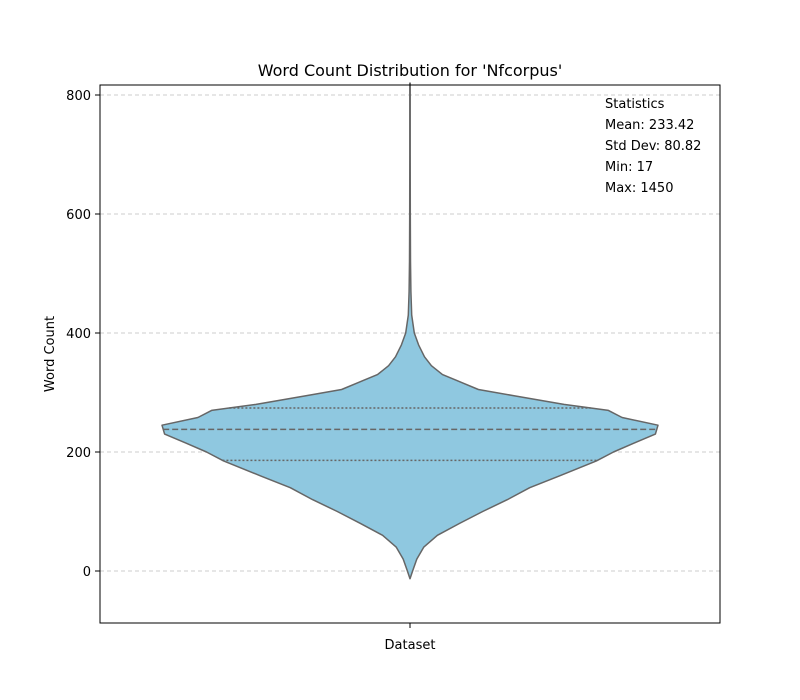 Image resolution: width=800 pixels, height=700 pixels. I want to click on statistics-entry: Mean: 233.42, so click(649, 125).